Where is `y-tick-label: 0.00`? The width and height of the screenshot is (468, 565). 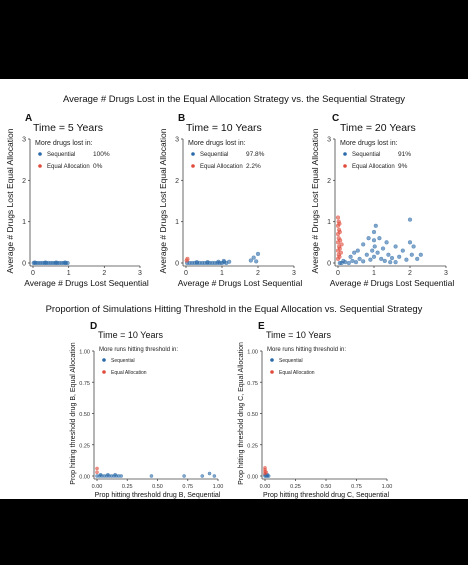
y-tick-label: 0.00 is located at coordinates (84, 478).